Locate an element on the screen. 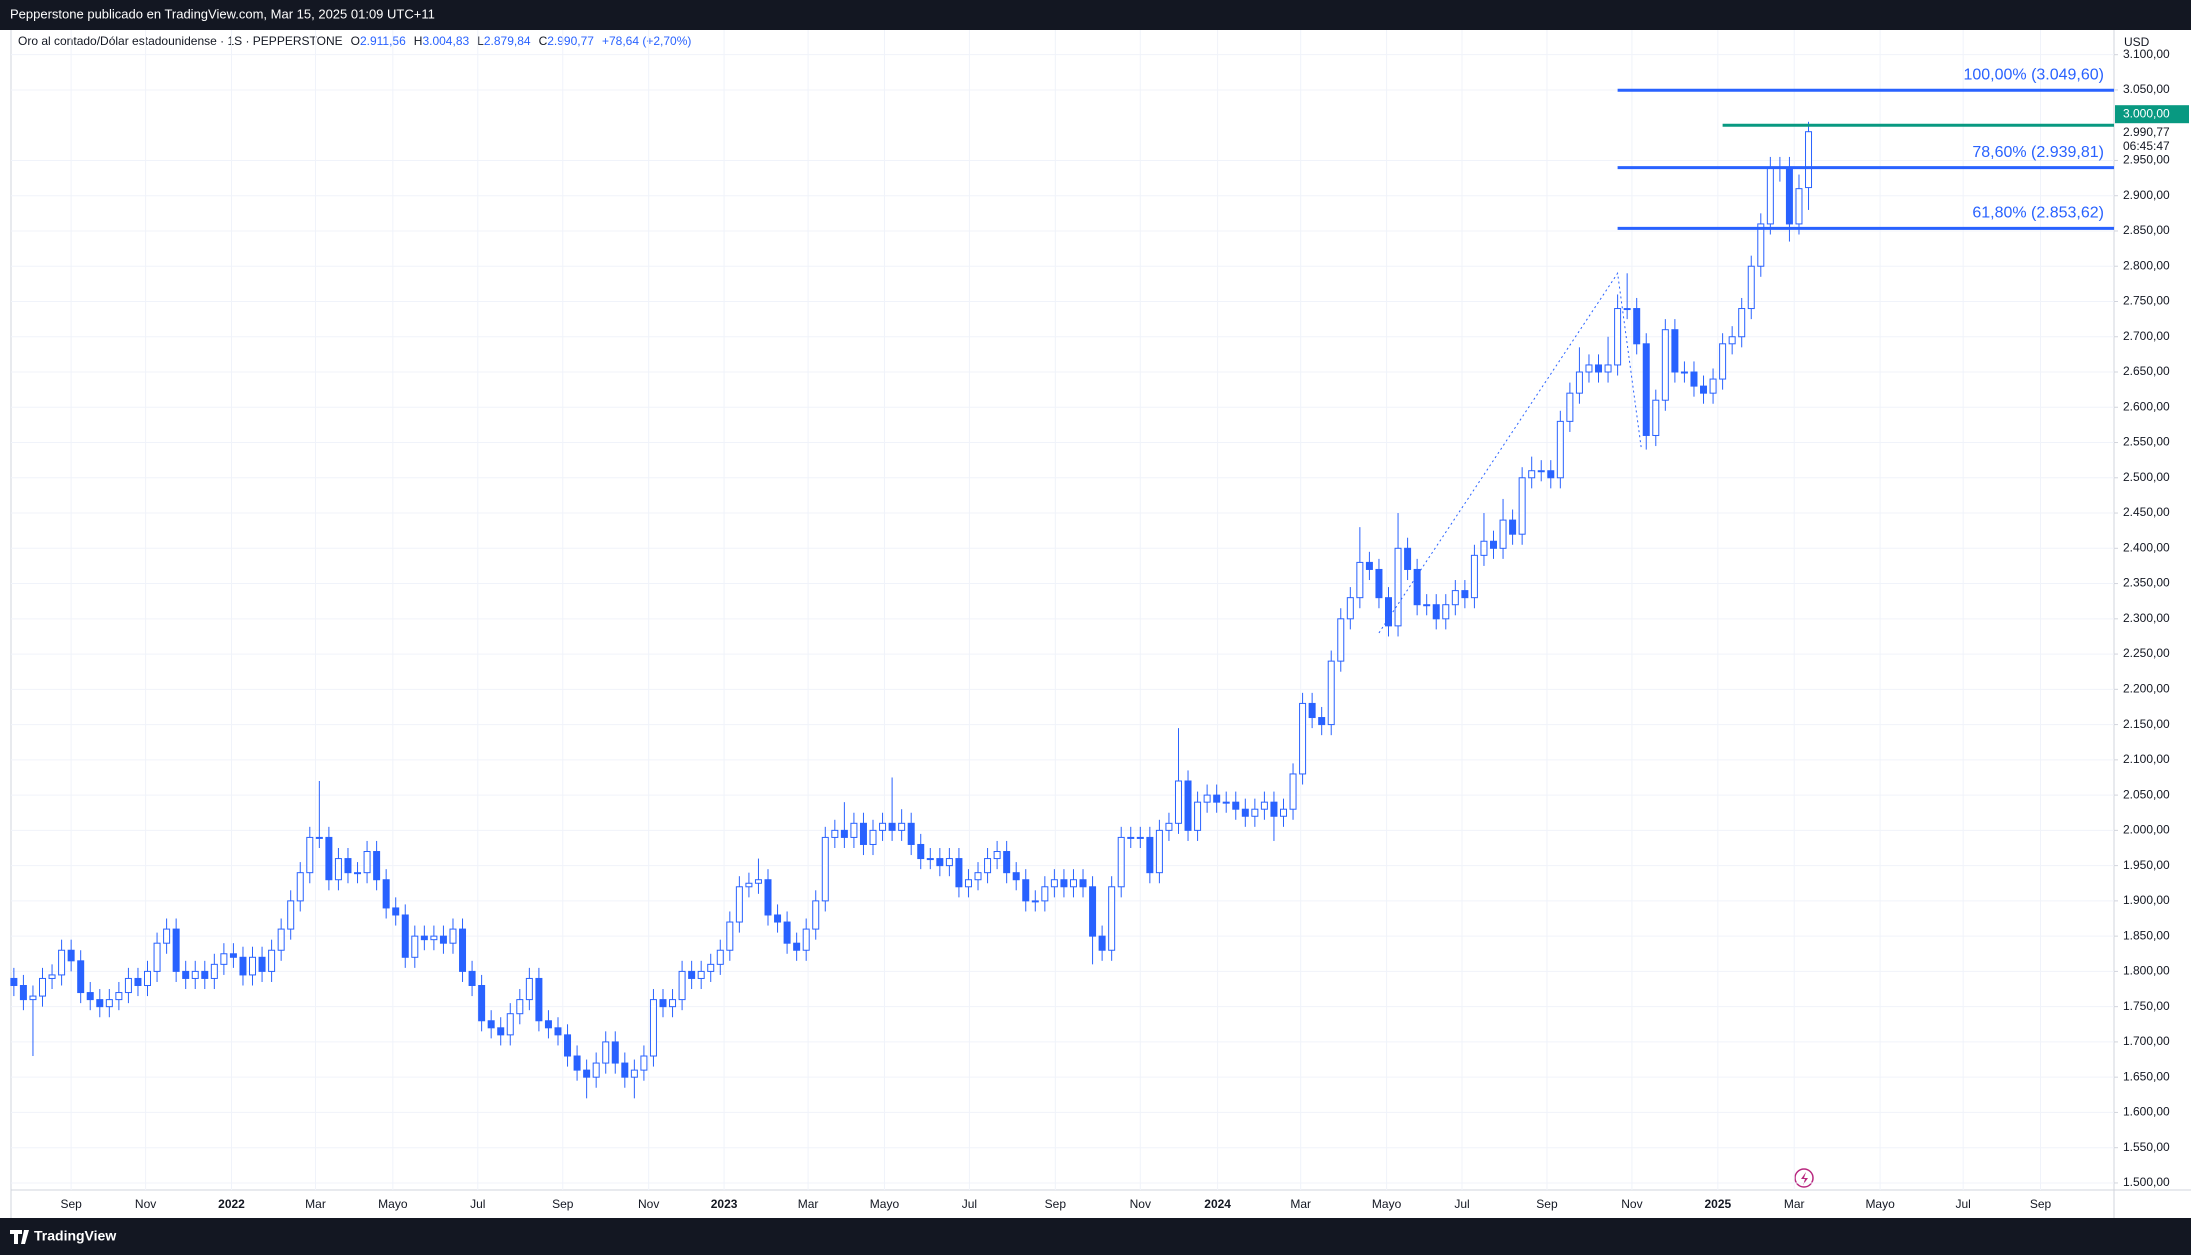  x-tick-label: Jul is located at coordinates (969, 1204).